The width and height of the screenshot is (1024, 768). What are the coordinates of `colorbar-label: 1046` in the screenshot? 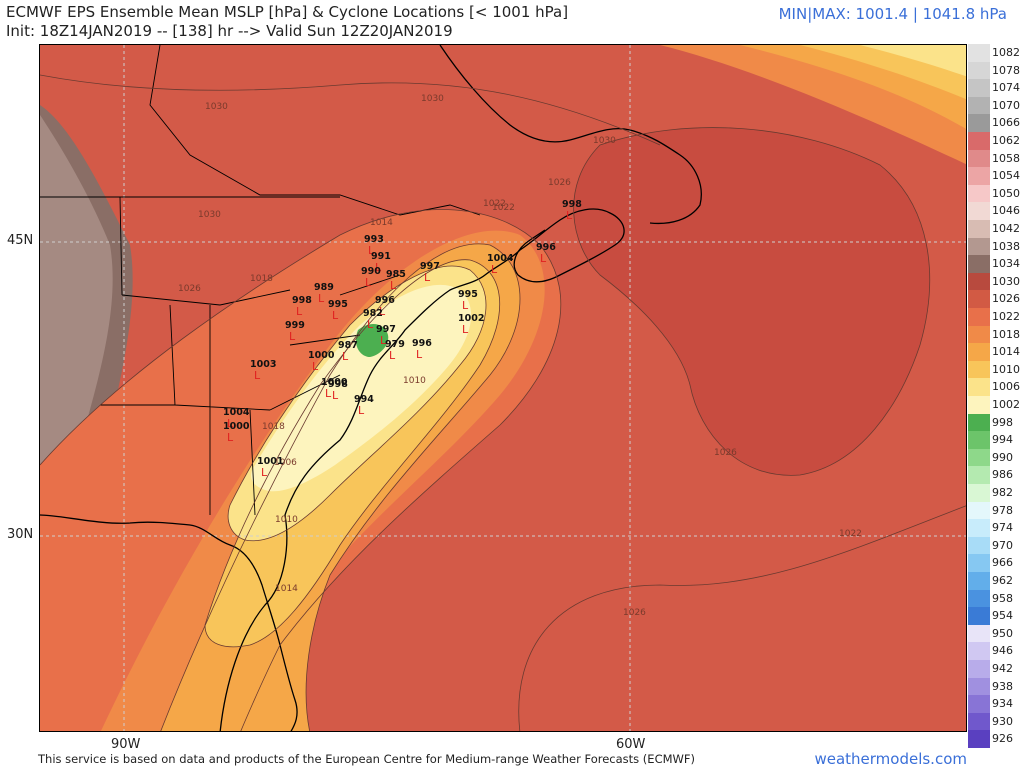 It's located at (1006, 211).